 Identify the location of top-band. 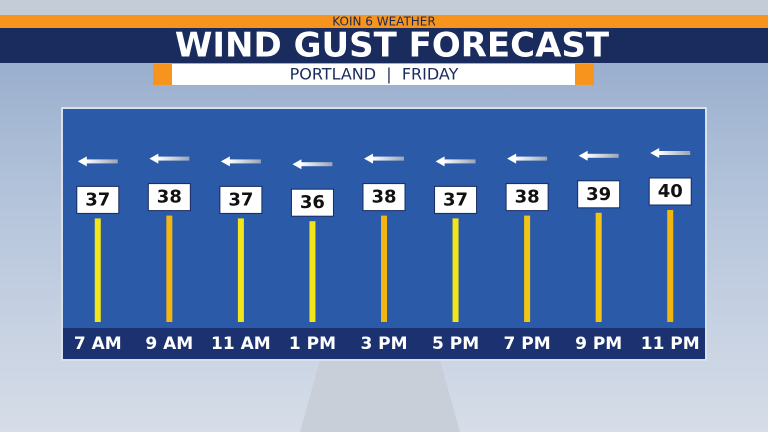
(384, 7).